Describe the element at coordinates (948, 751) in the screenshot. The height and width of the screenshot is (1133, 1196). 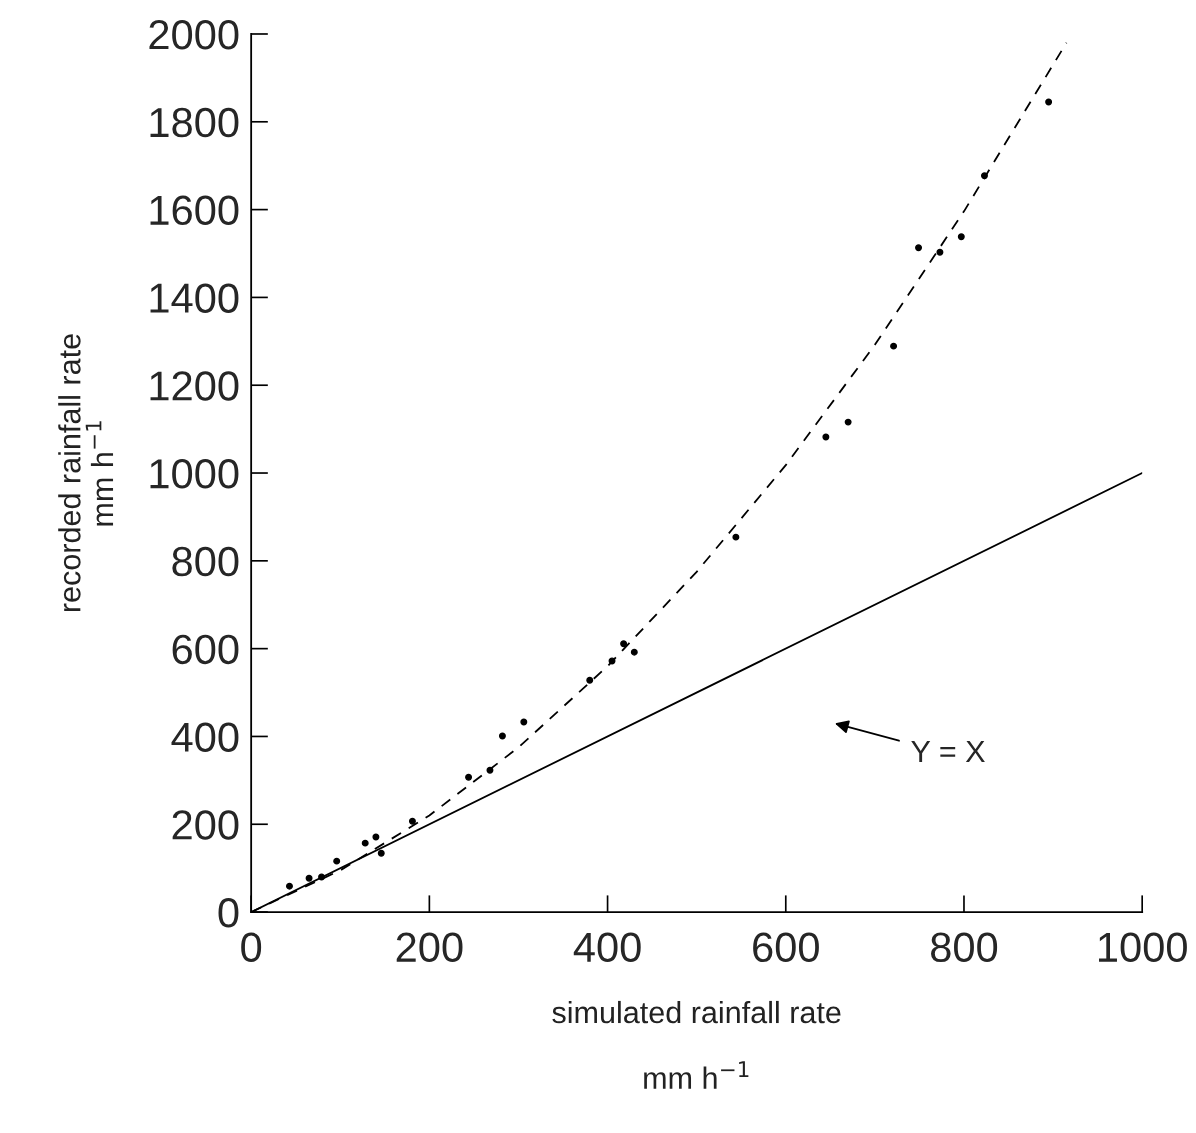
I see `annotation: Y = X` at that location.